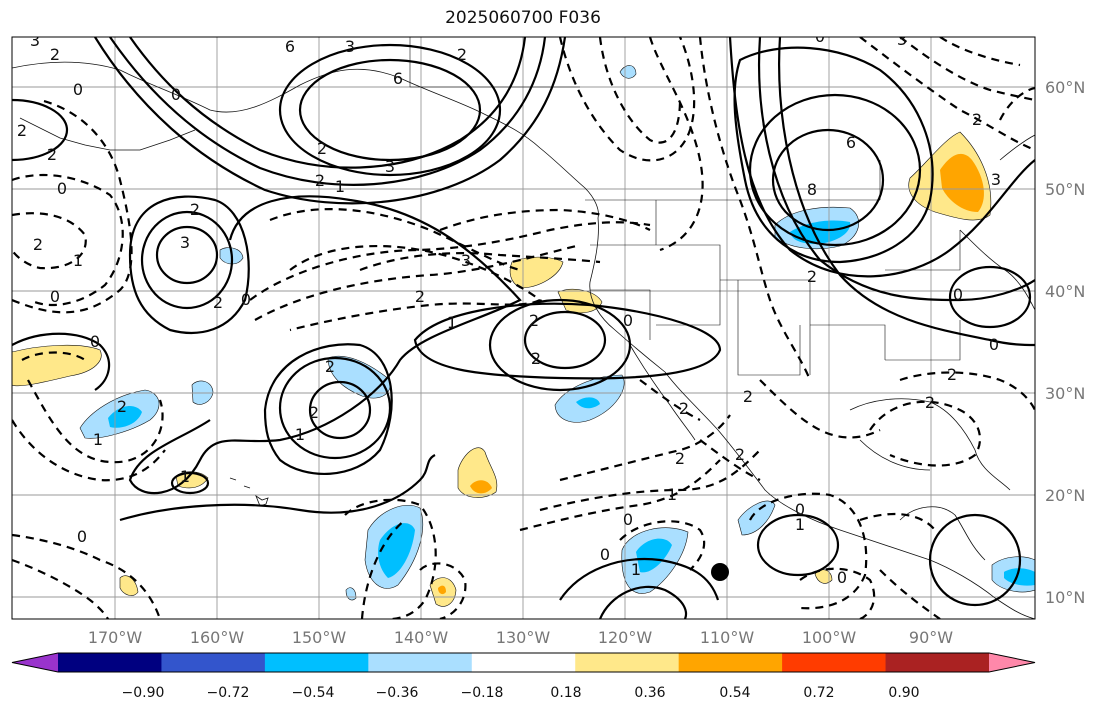 The height and width of the screenshot is (712, 1105). Describe the element at coordinates (812, 189) in the screenshot. I see `contour-label: 8` at that location.